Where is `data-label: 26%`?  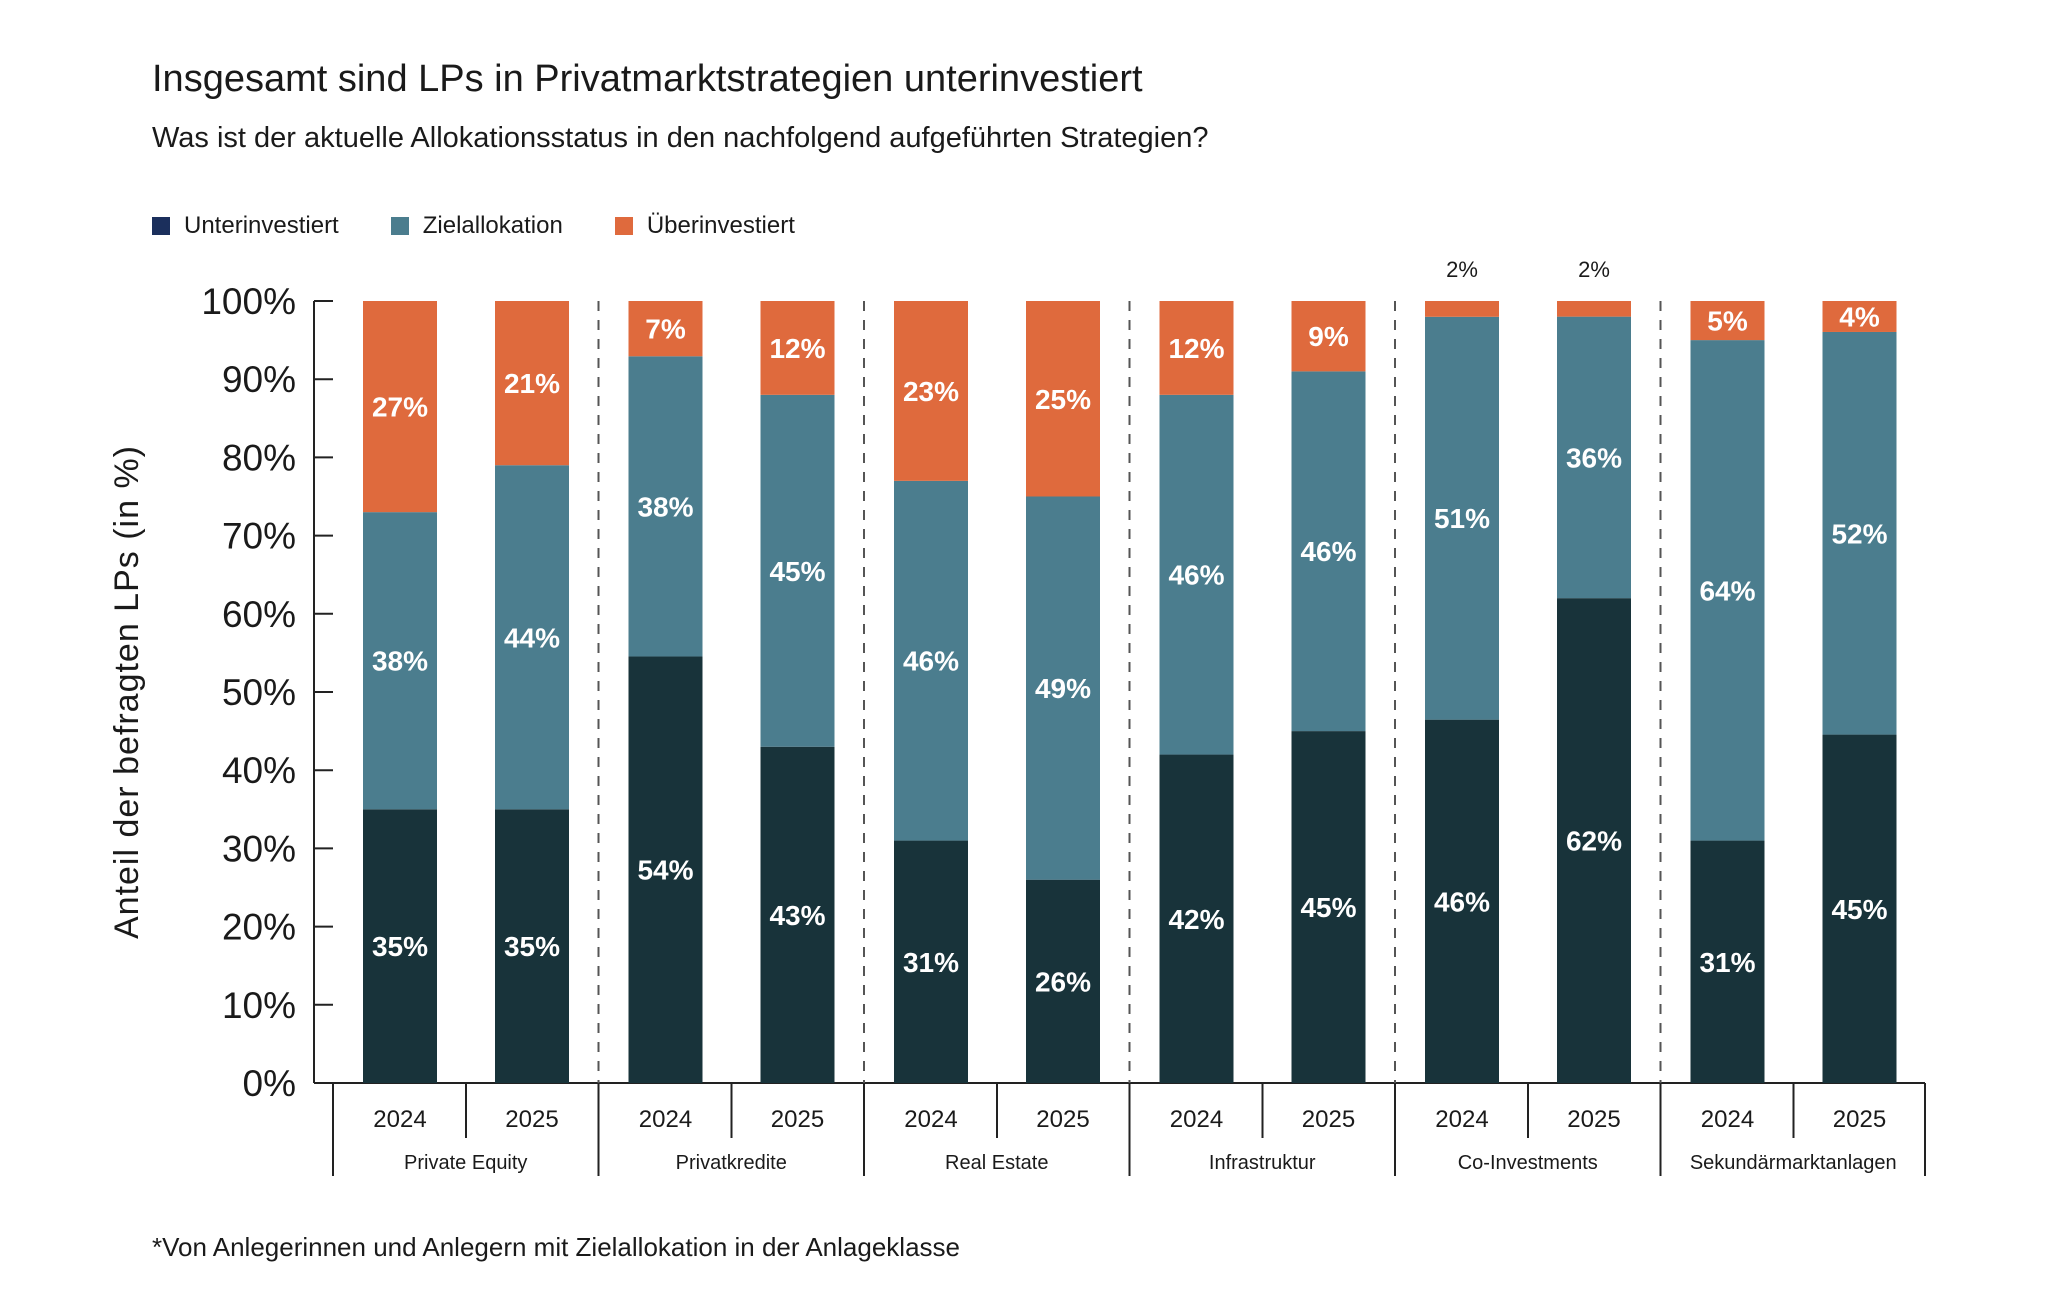
data-label: 26% is located at coordinates (1063, 981).